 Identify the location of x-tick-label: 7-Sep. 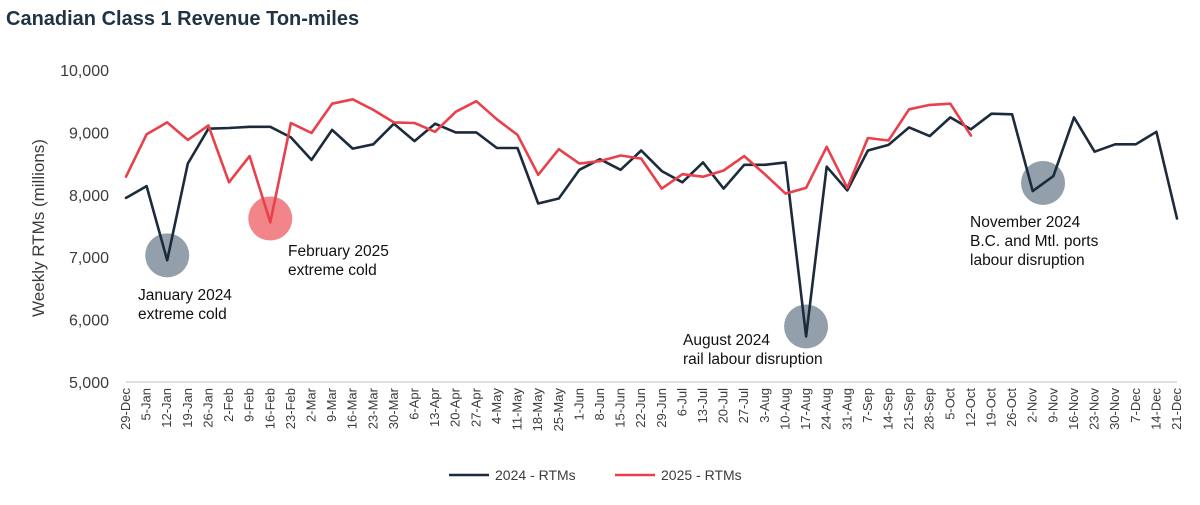
(867, 405).